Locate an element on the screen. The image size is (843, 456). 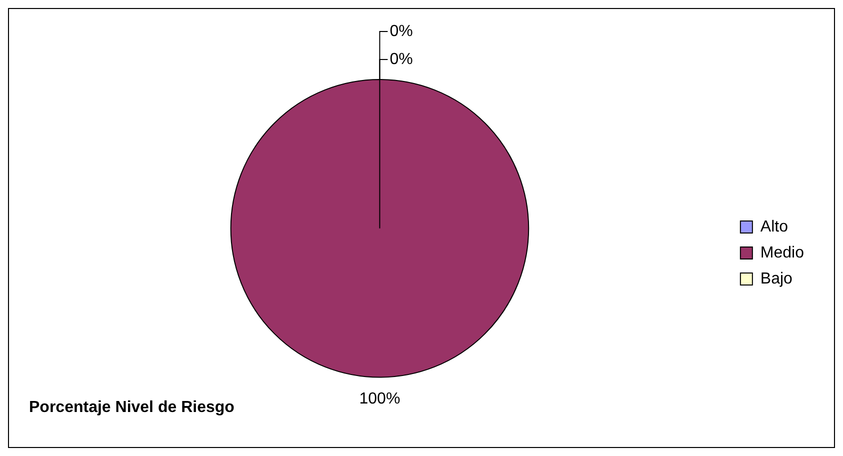
data-label: 100% is located at coordinates (379, 399).